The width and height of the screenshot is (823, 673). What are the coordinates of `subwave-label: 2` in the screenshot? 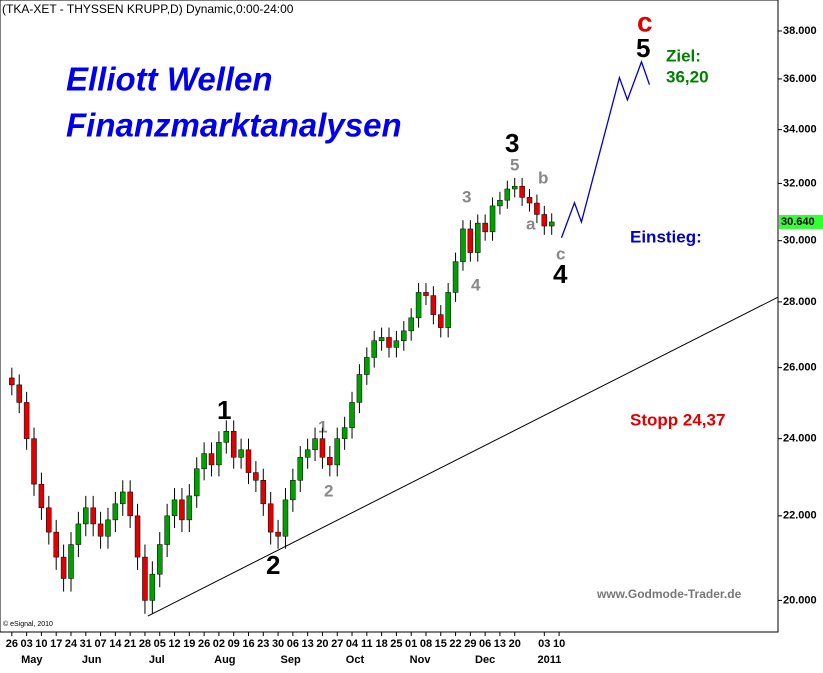 It's located at (328, 490).